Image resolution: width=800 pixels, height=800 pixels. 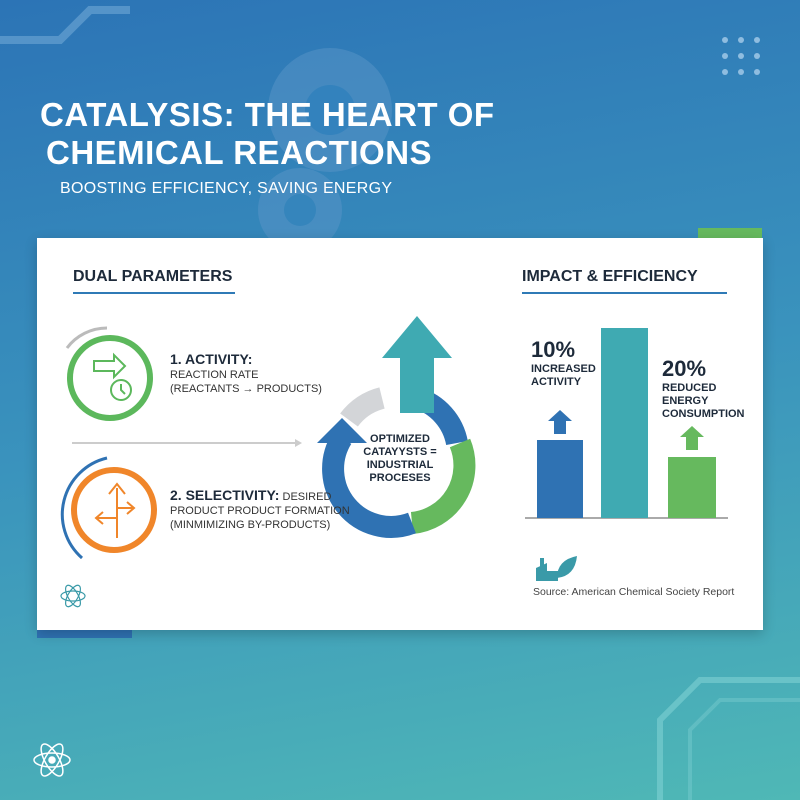 What do you see at coordinates (634, 592) in the screenshot?
I see `source-text: Source: American Chemical Society Report` at bounding box center [634, 592].